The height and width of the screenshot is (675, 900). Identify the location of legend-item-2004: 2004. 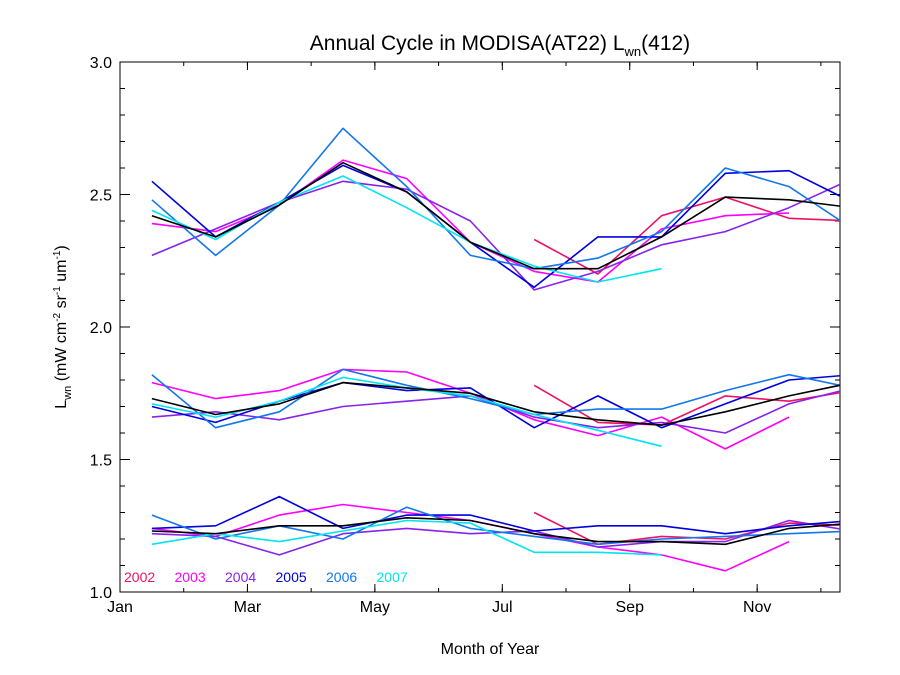
(240, 577).